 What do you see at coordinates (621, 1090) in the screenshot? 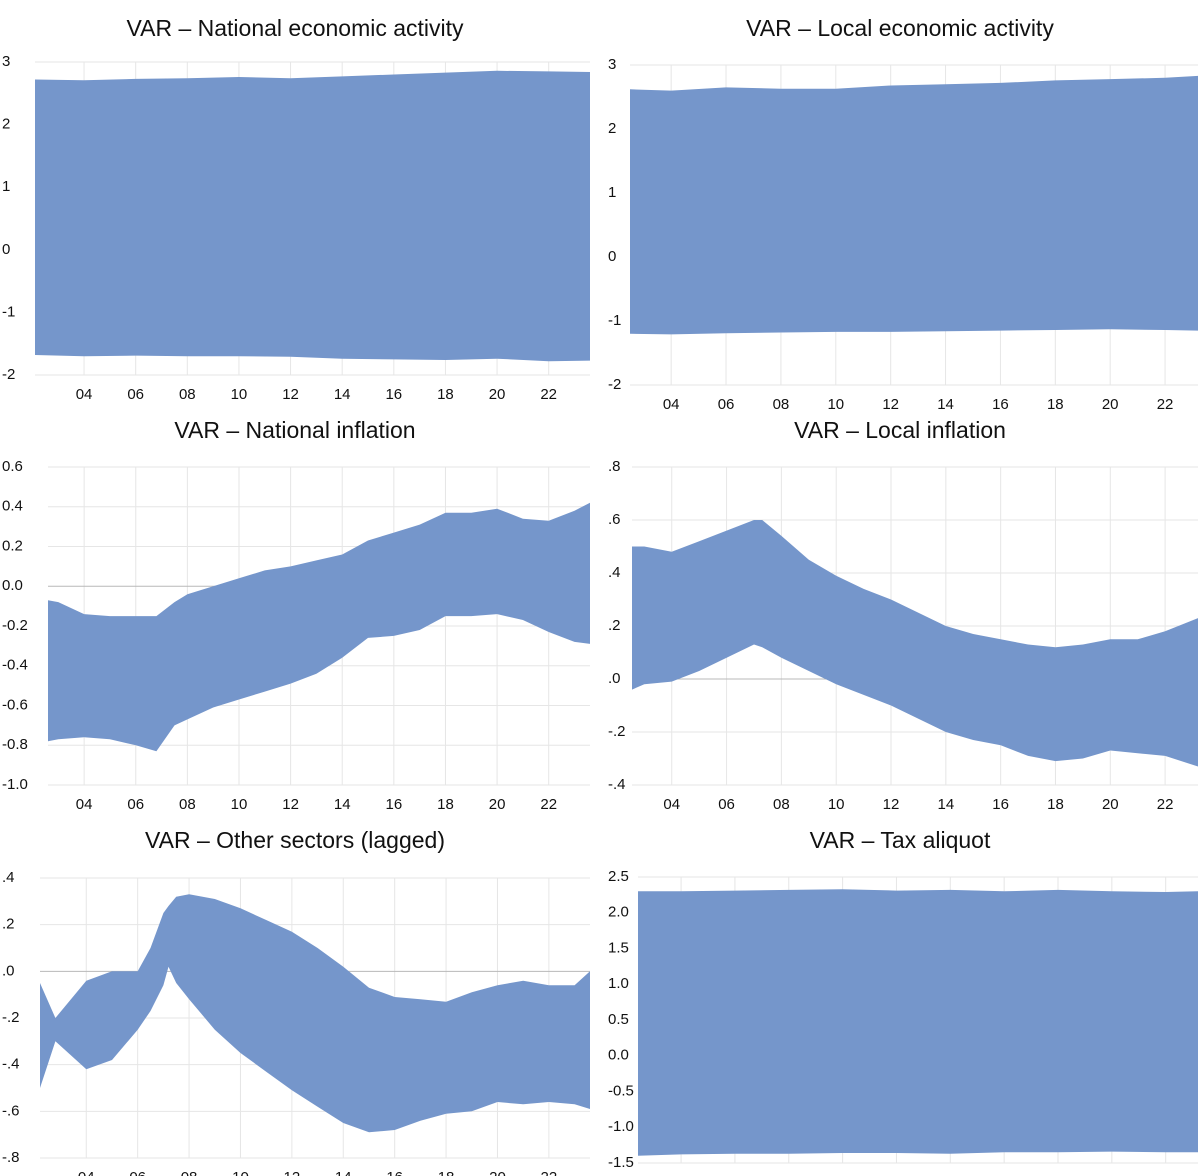
I see `y-tick-label: -0.5` at bounding box center [621, 1090].